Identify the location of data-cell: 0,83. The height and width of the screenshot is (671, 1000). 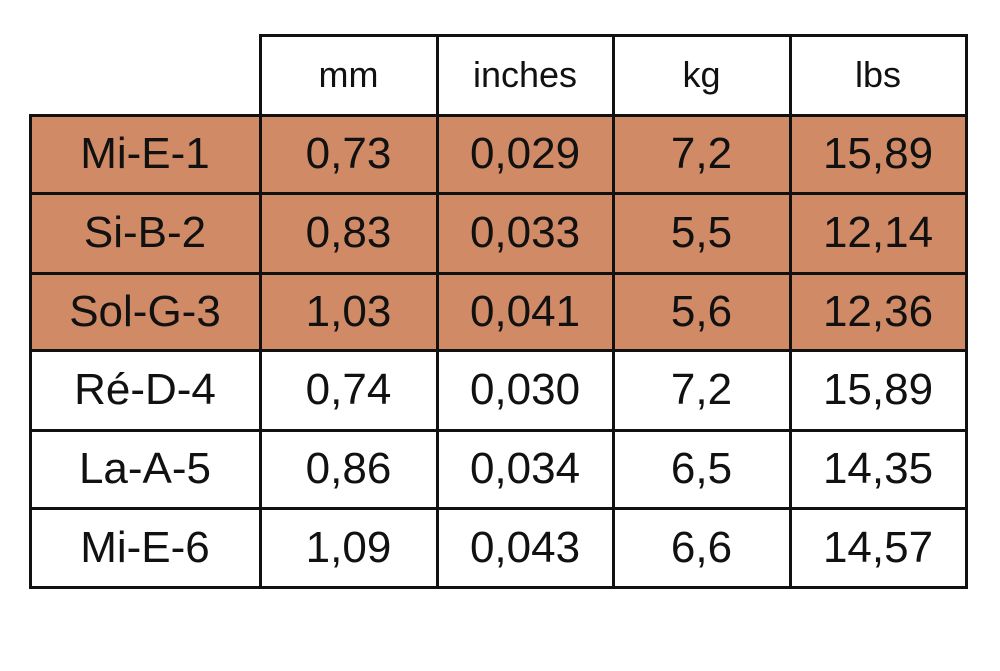
(348, 233).